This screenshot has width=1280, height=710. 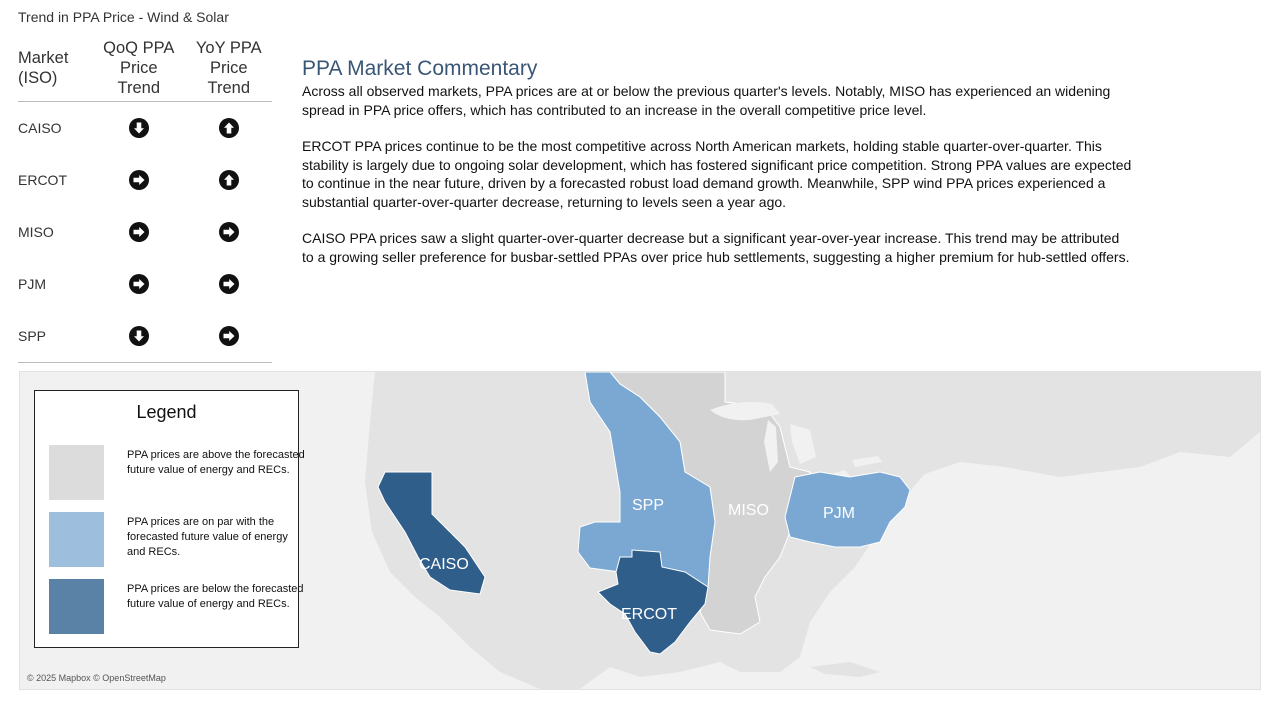 What do you see at coordinates (444, 564) in the screenshot?
I see `region-label-caiso: CAISO` at bounding box center [444, 564].